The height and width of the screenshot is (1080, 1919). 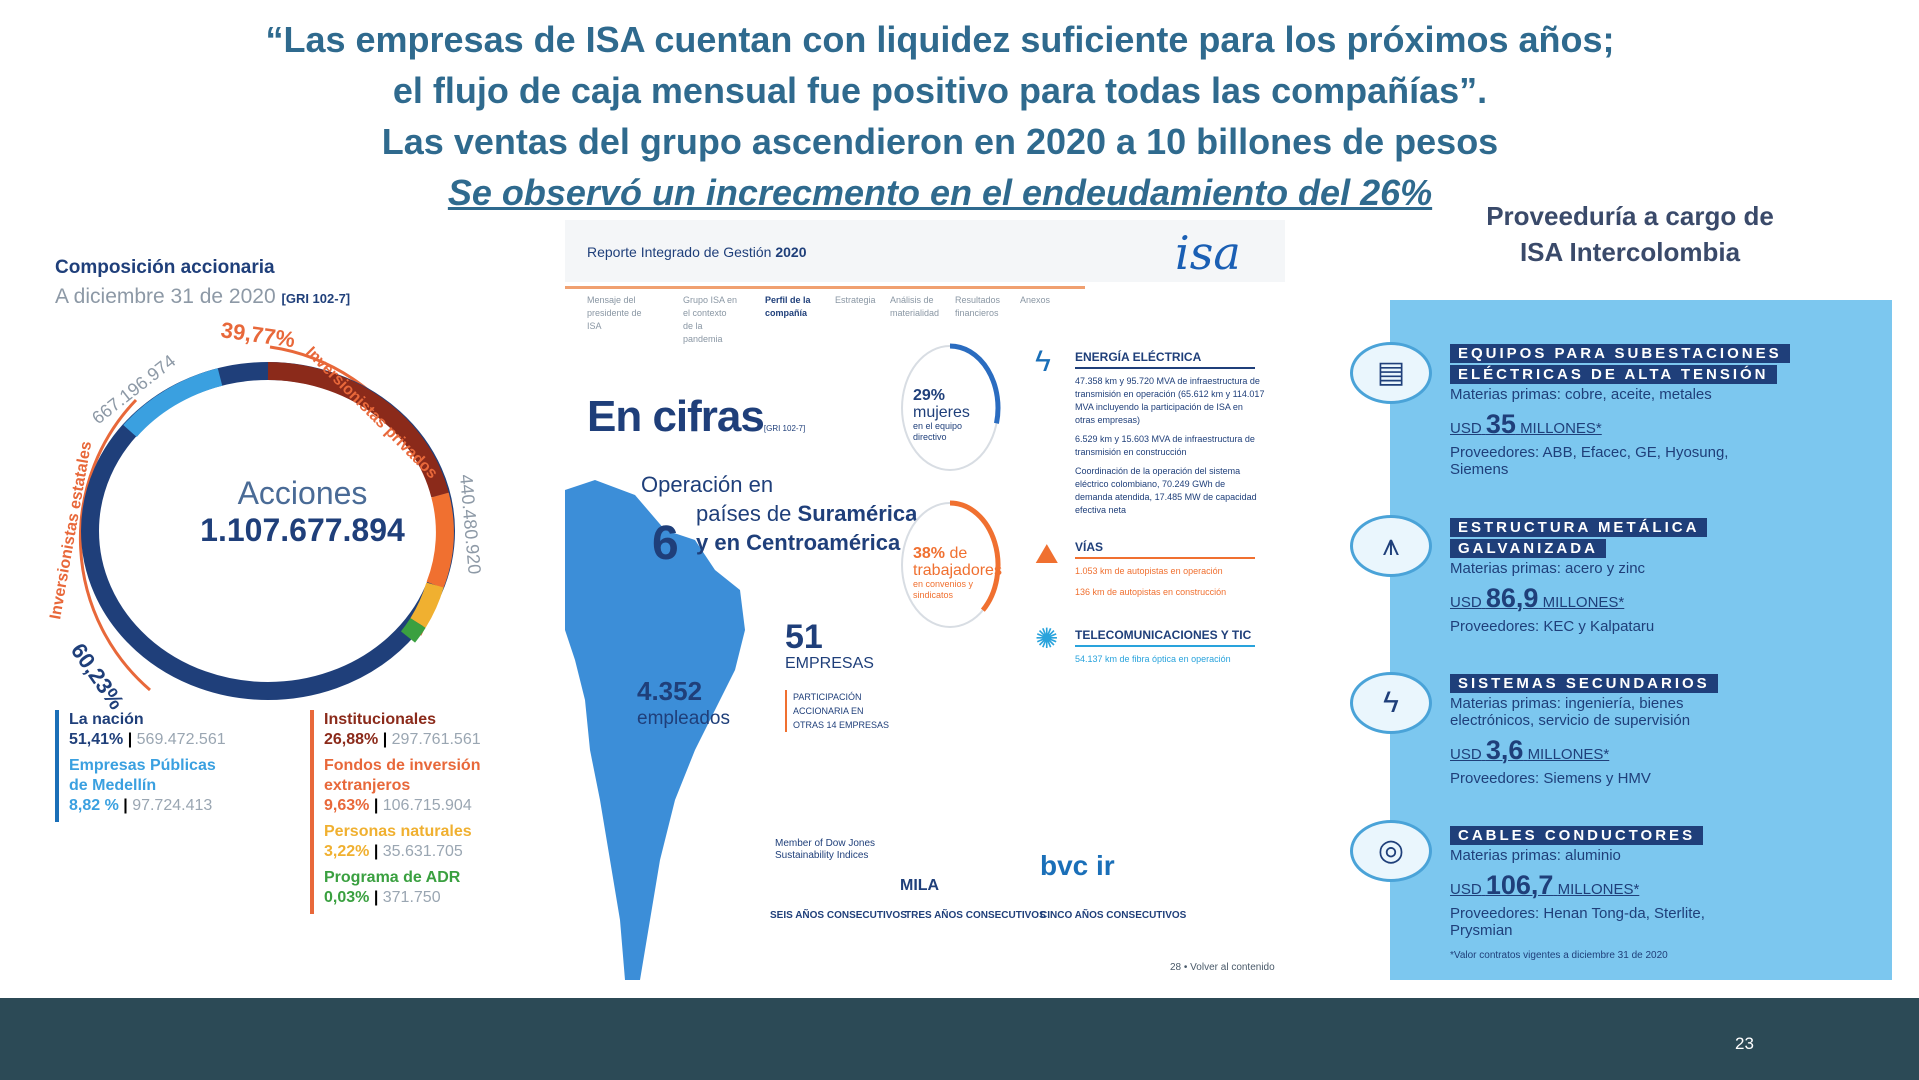 What do you see at coordinates (1610, 750) in the screenshot?
I see `item-amount: USD 3,6 MILLONES*` at bounding box center [1610, 750].